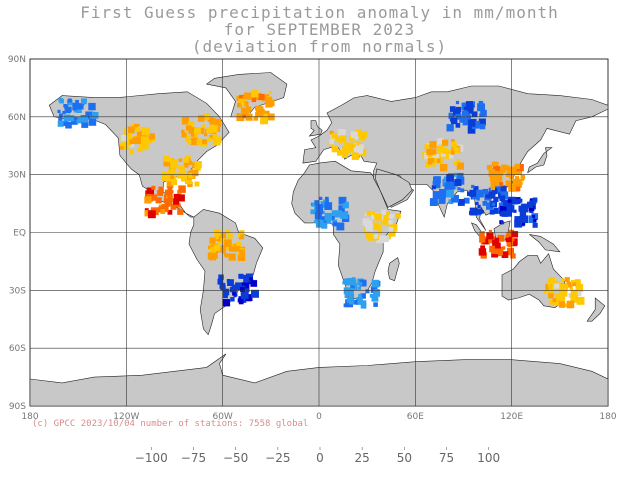 Image resolution: width=639 pixels, height=492 pixels. I want to click on anomaly-europe-dry, so click(348, 144).